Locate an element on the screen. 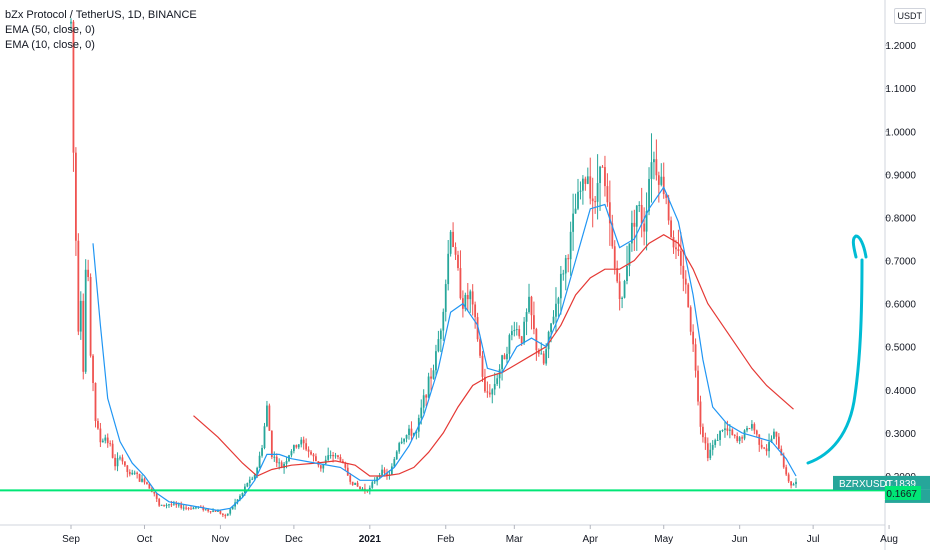  support-price-box is located at coordinates (903, 493).